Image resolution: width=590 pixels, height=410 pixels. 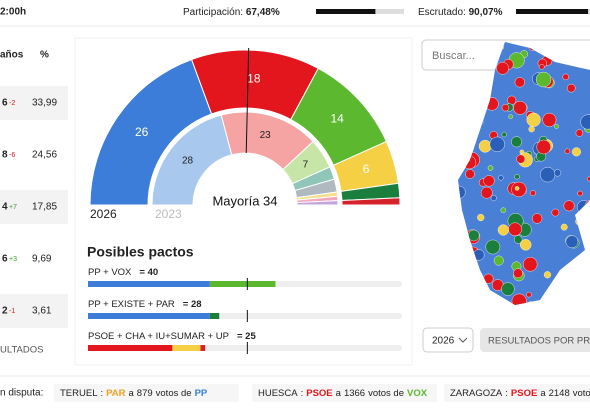 What do you see at coordinates (13, 207) in the screenshot?
I see `seat-change: +7` at bounding box center [13, 207].